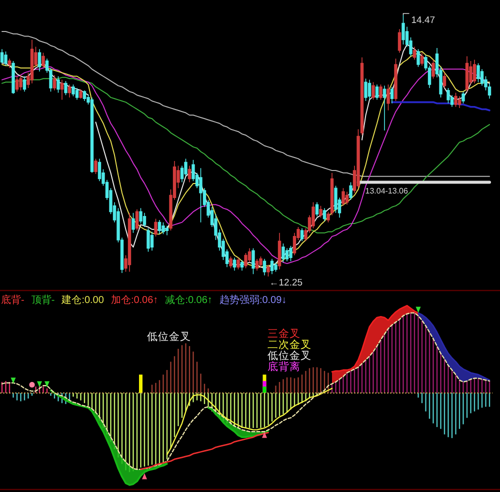 The height and width of the screenshot is (492, 500). What do you see at coordinates (253, 300) in the screenshot?
I see `annotation: 趋势强弱:0.09↓` at bounding box center [253, 300].